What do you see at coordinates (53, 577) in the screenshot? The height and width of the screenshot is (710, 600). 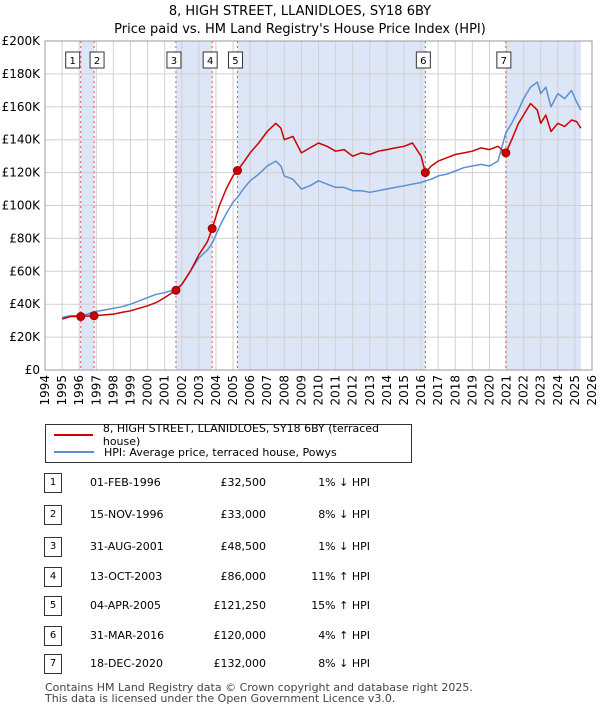 I see `transaction-number-badge: 4` at bounding box center [53, 577].